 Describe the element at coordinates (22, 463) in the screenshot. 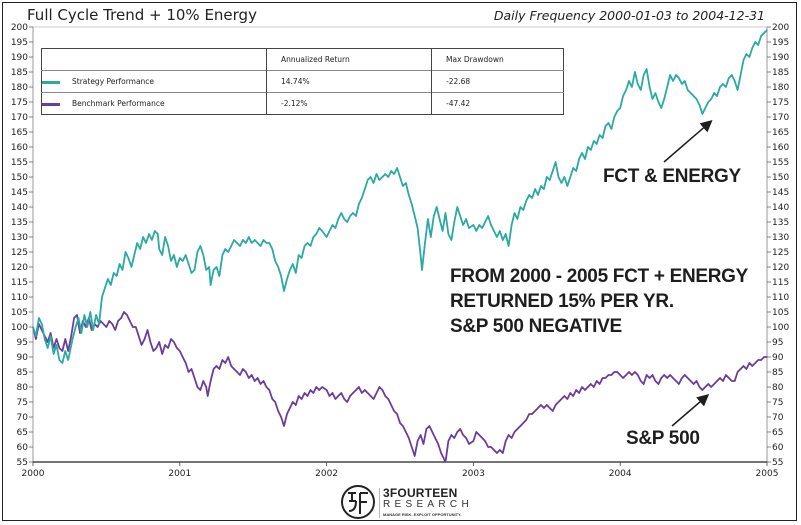

I see `y-tick-label-left: 55` at that location.